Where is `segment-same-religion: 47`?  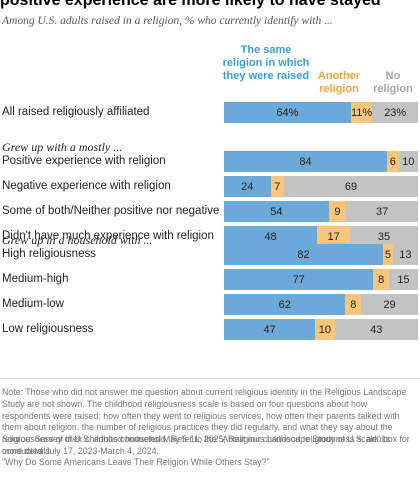
segment-same-religion: 47 is located at coordinates (270, 329).